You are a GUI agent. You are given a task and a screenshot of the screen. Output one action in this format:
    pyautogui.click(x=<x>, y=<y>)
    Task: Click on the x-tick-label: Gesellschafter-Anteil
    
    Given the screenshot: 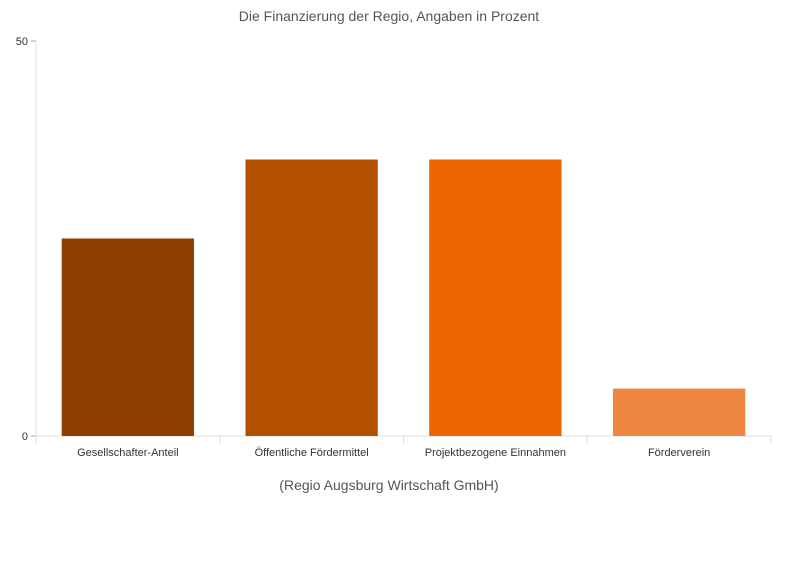 What is the action you would take?
    pyautogui.click(x=128, y=453)
    